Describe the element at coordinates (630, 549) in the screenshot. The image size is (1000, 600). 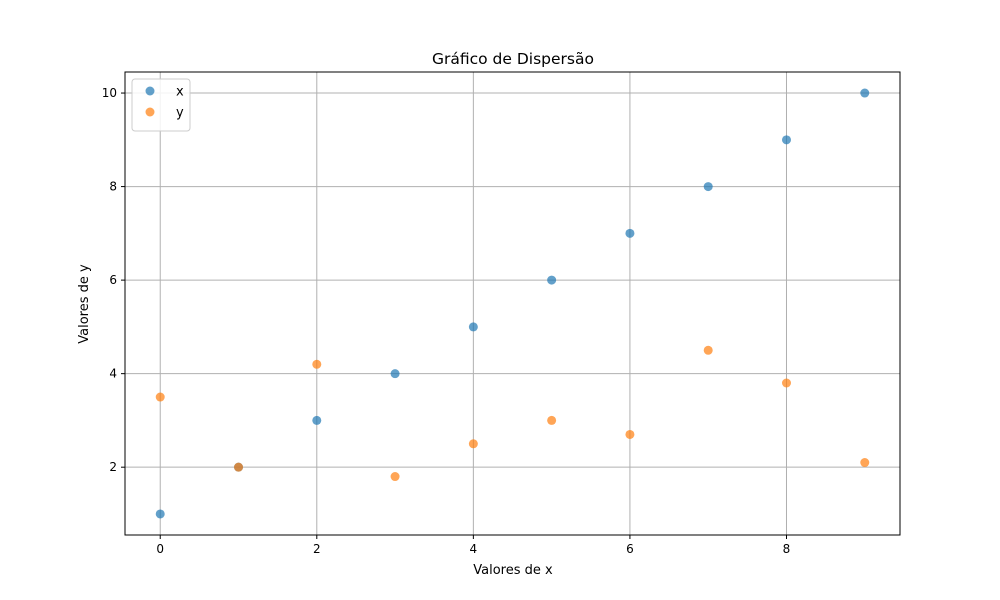
I see `x-tick-label: 6` at that location.